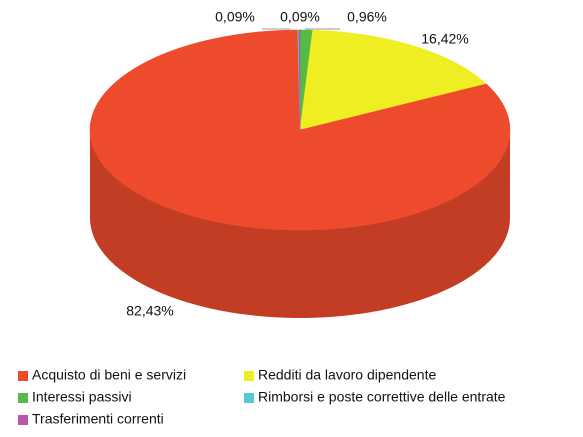  What do you see at coordinates (98, 419) in the screenshot?
I see `legend-label: Trasferimenti correnti` at bounding box center [98, 419].